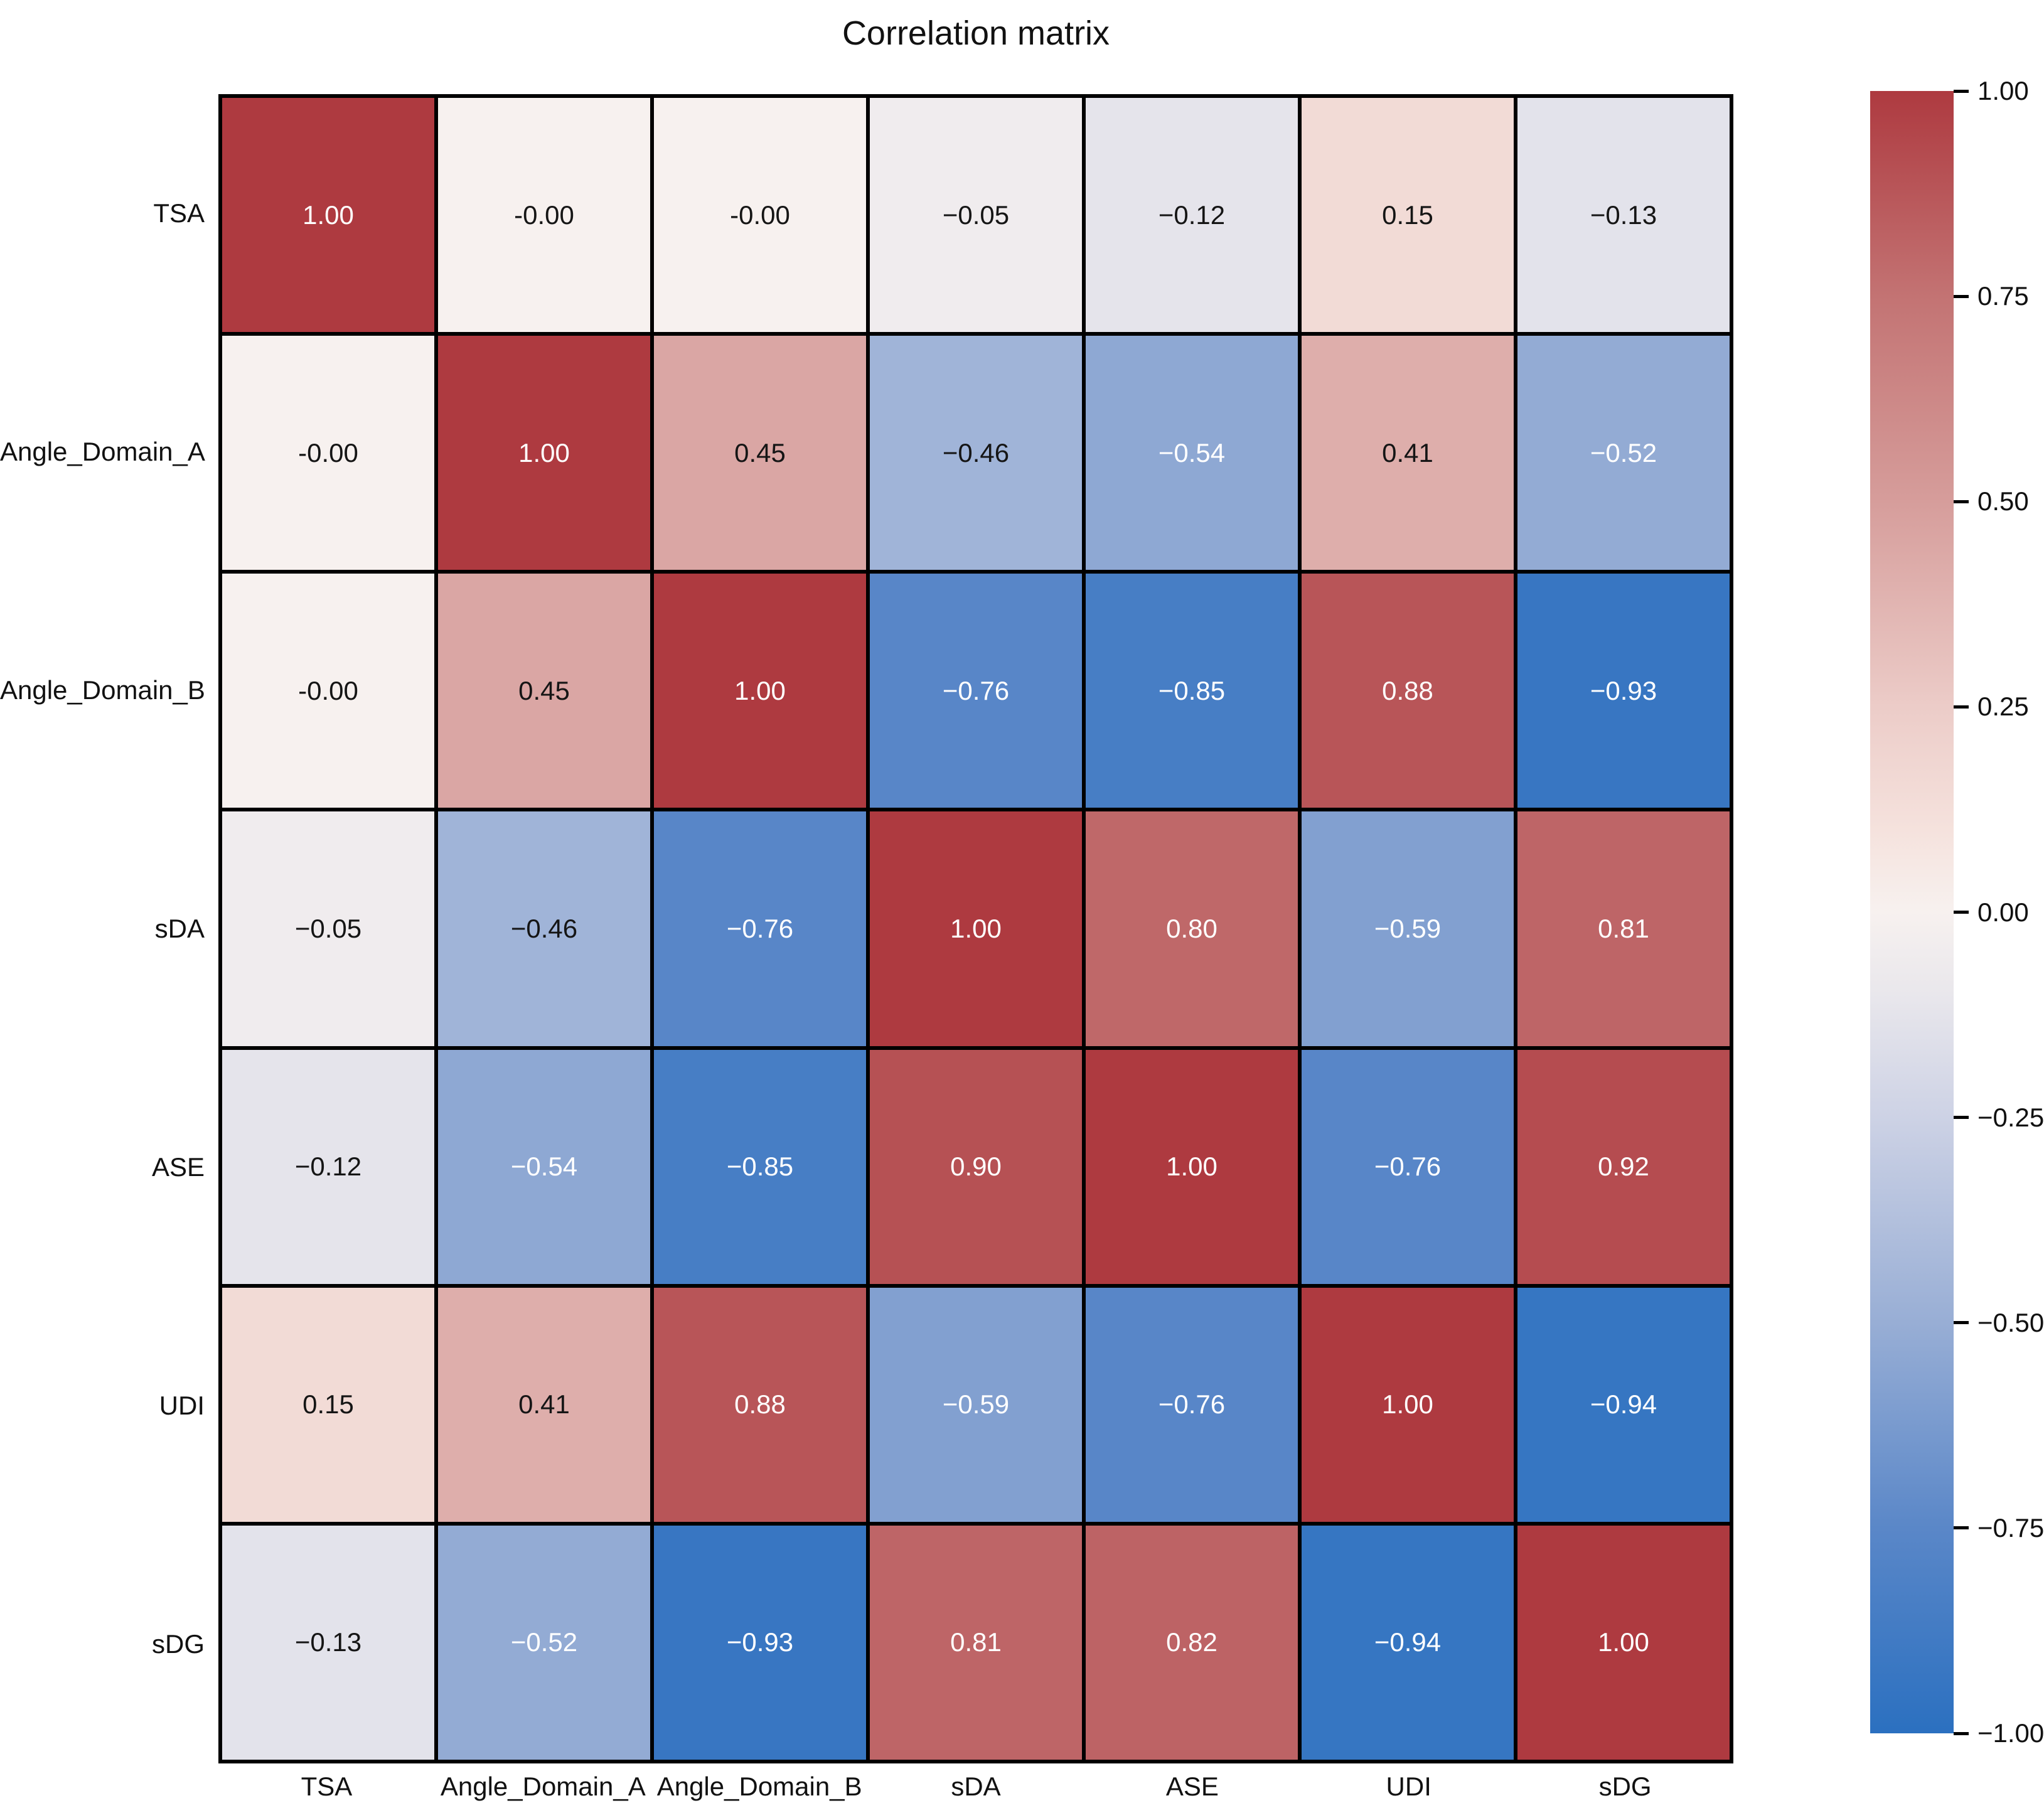 This screenshot has height=1808, width=2044. I want to click on colorbar-tick-label: −0.75, so click(2011, 1527).